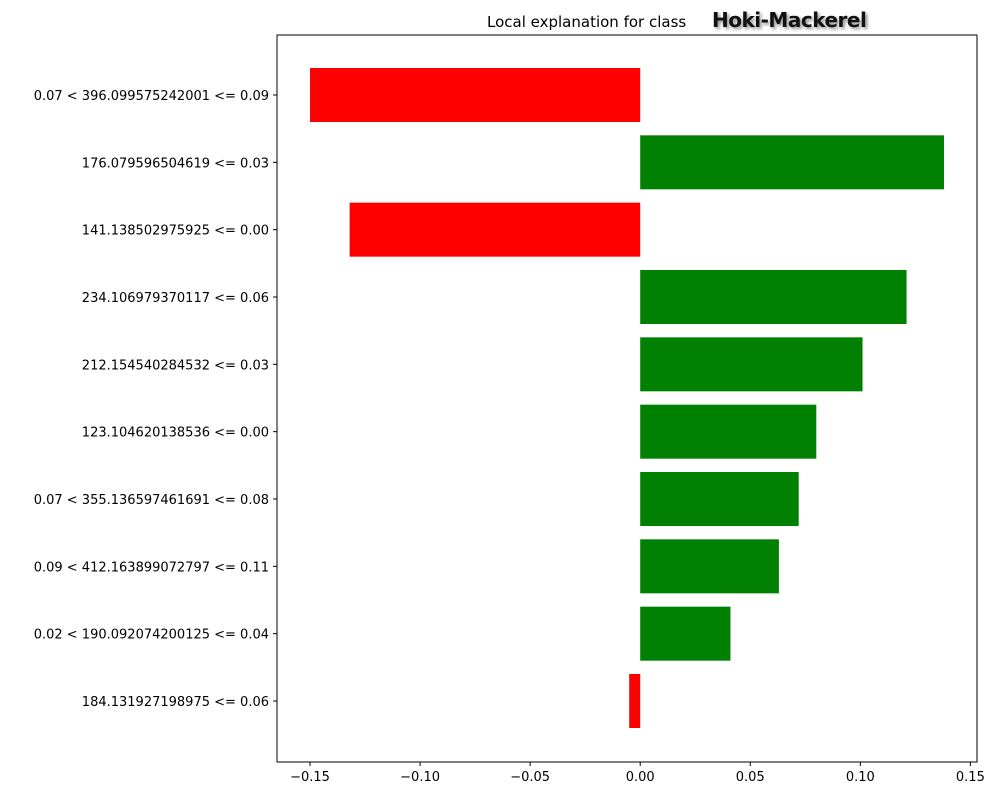 The height and width of the screenshot is (800, 1000). Describe the element at coordinates (750, 777) in the screenshot. I see `x-tick-label-4: 0.05` at that location.